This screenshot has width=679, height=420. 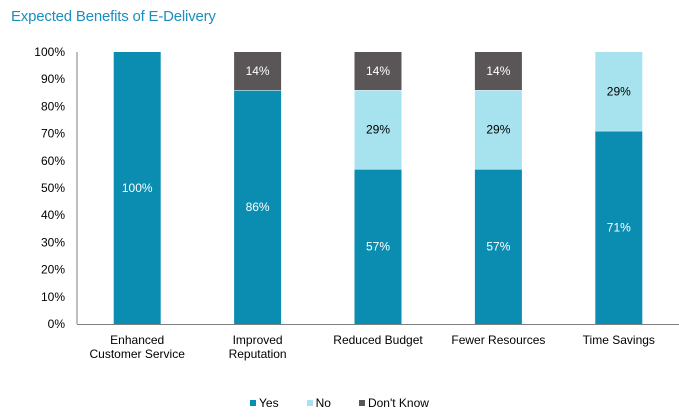 I want to click on category-label: Time Savings, so click(x=619, y=340).